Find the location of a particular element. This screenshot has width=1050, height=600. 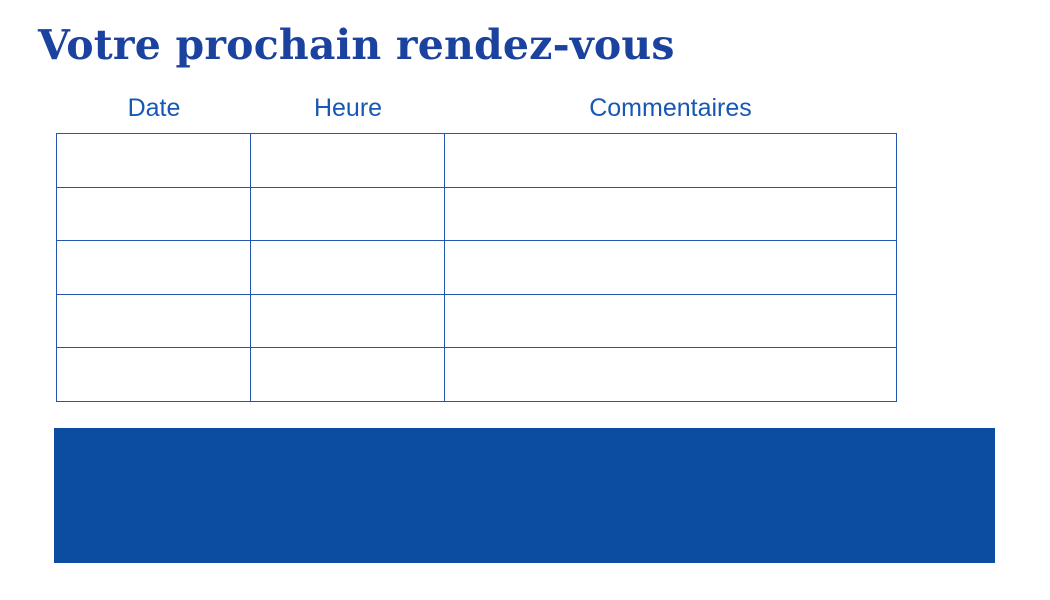

table-header-row: Date Heure Commentaires is located at coordinates (476, 108).